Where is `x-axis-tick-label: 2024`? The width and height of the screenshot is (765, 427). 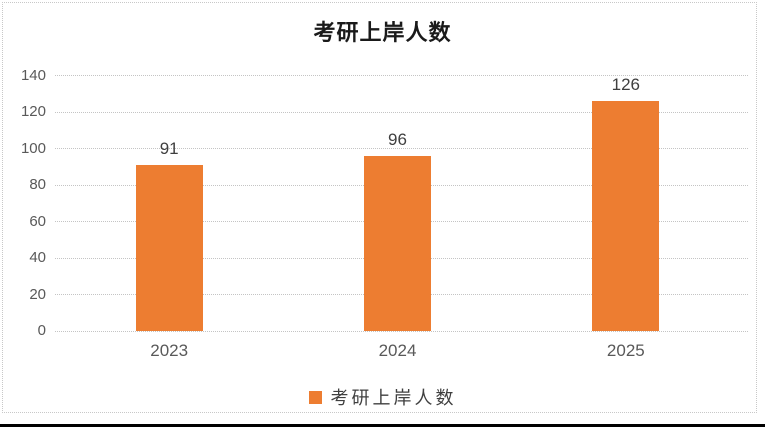
x-axis-tick-label: 2024 is located at coordinates (397, 350).